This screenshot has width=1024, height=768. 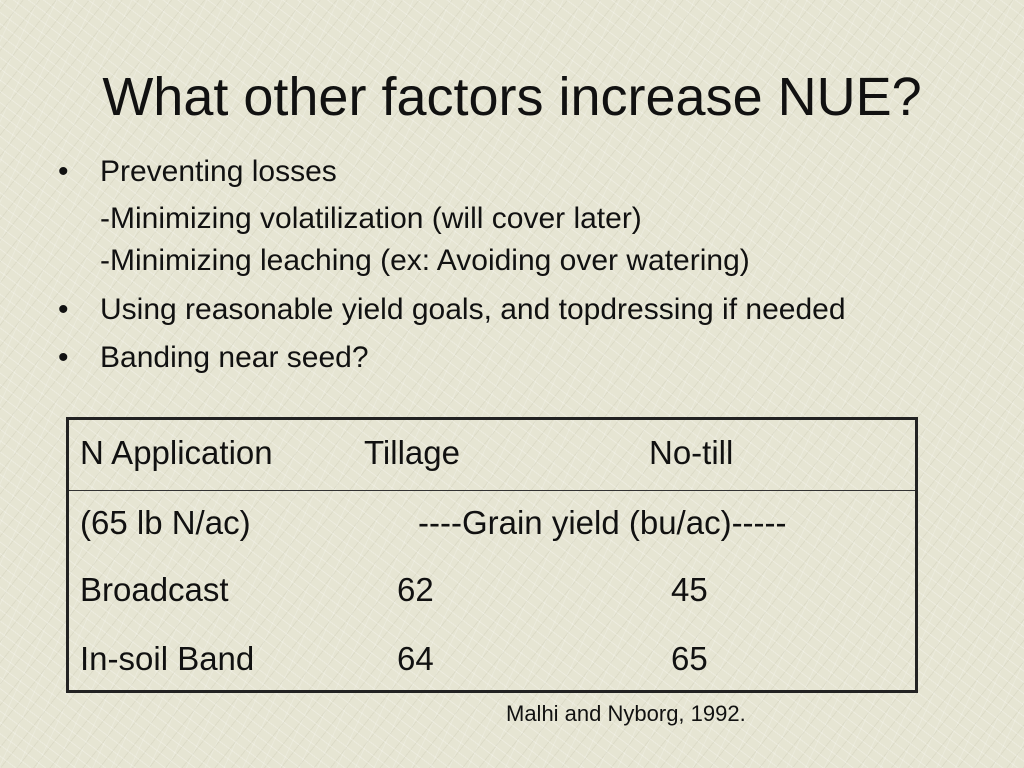 What do you see at coordinates (412, 452) in the screenshot?
I see `header-tillage: Tillage` at bounding box center [412, 452].